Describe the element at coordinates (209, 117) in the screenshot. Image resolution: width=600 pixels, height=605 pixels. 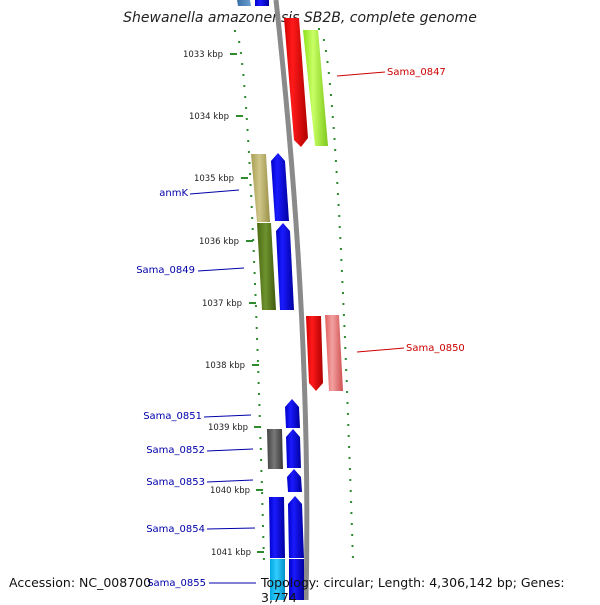
I see `tick-label-1034: 1034 kbp` at that location.